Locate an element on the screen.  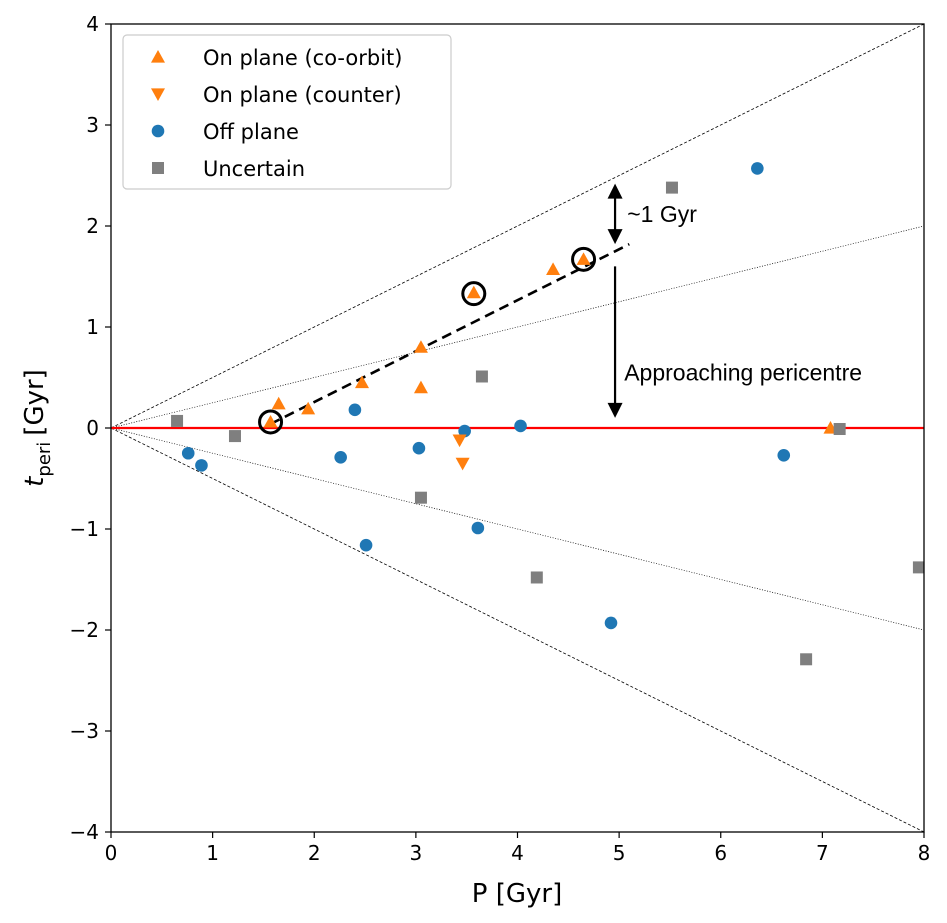
y-tick-label: 2 is located at coordinates (92, 226).